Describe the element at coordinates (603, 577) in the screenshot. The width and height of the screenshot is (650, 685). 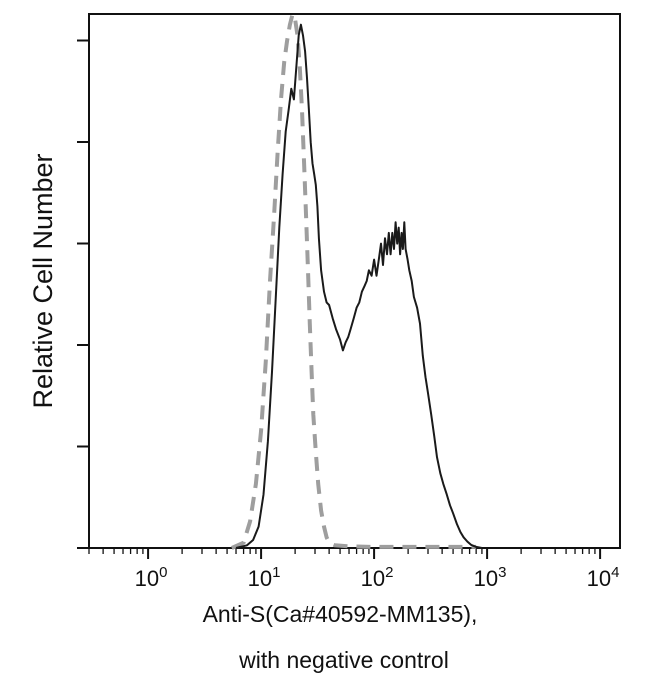
I see `x-tick-label: 10⁴` at that location.